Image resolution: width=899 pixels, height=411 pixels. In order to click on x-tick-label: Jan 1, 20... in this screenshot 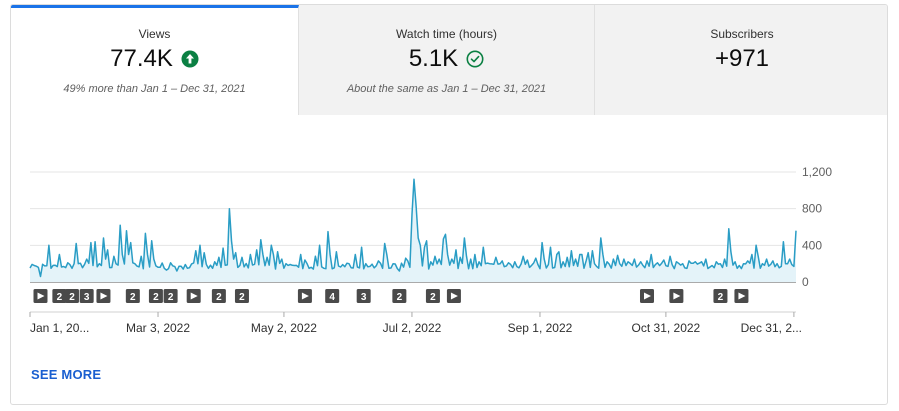, I will do `click(59, 328)`.